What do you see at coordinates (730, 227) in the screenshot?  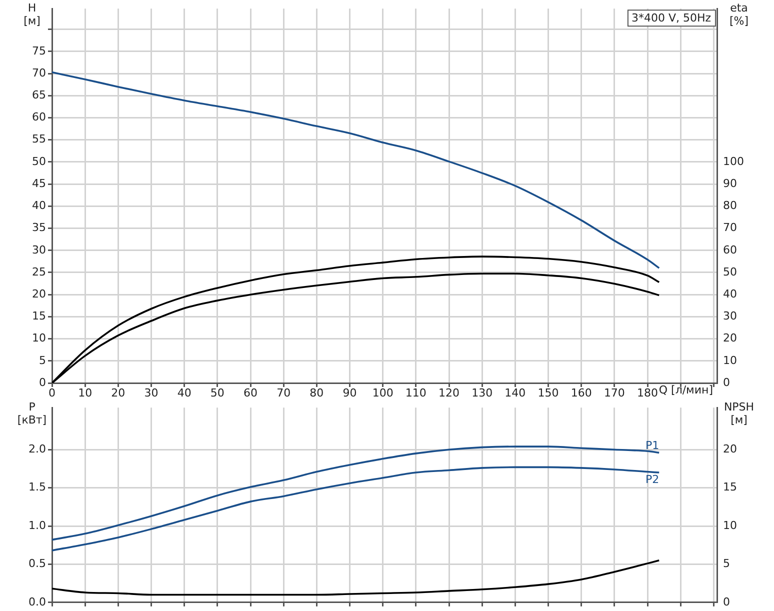 I see `y2-tick-label: 70` at bounding box center [730, 227].